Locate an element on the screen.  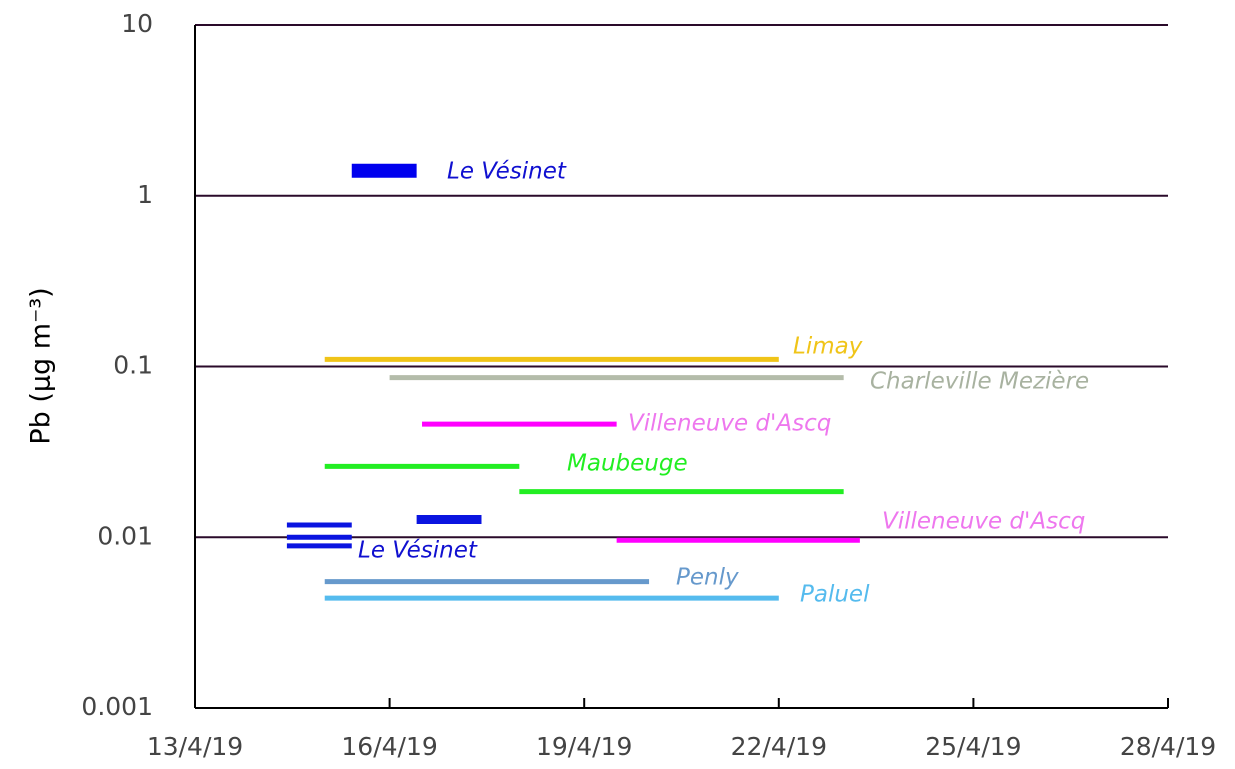
series-label: Paluel is located at coordinates (835, 595).